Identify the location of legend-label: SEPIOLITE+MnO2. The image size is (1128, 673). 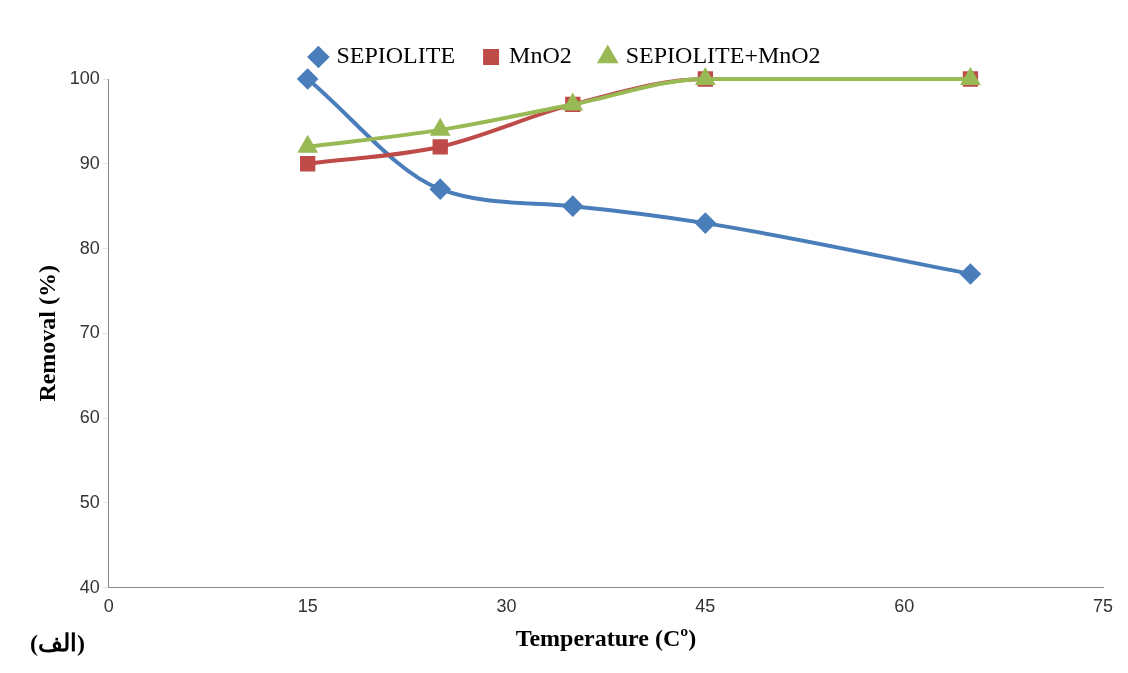
(723, 55).